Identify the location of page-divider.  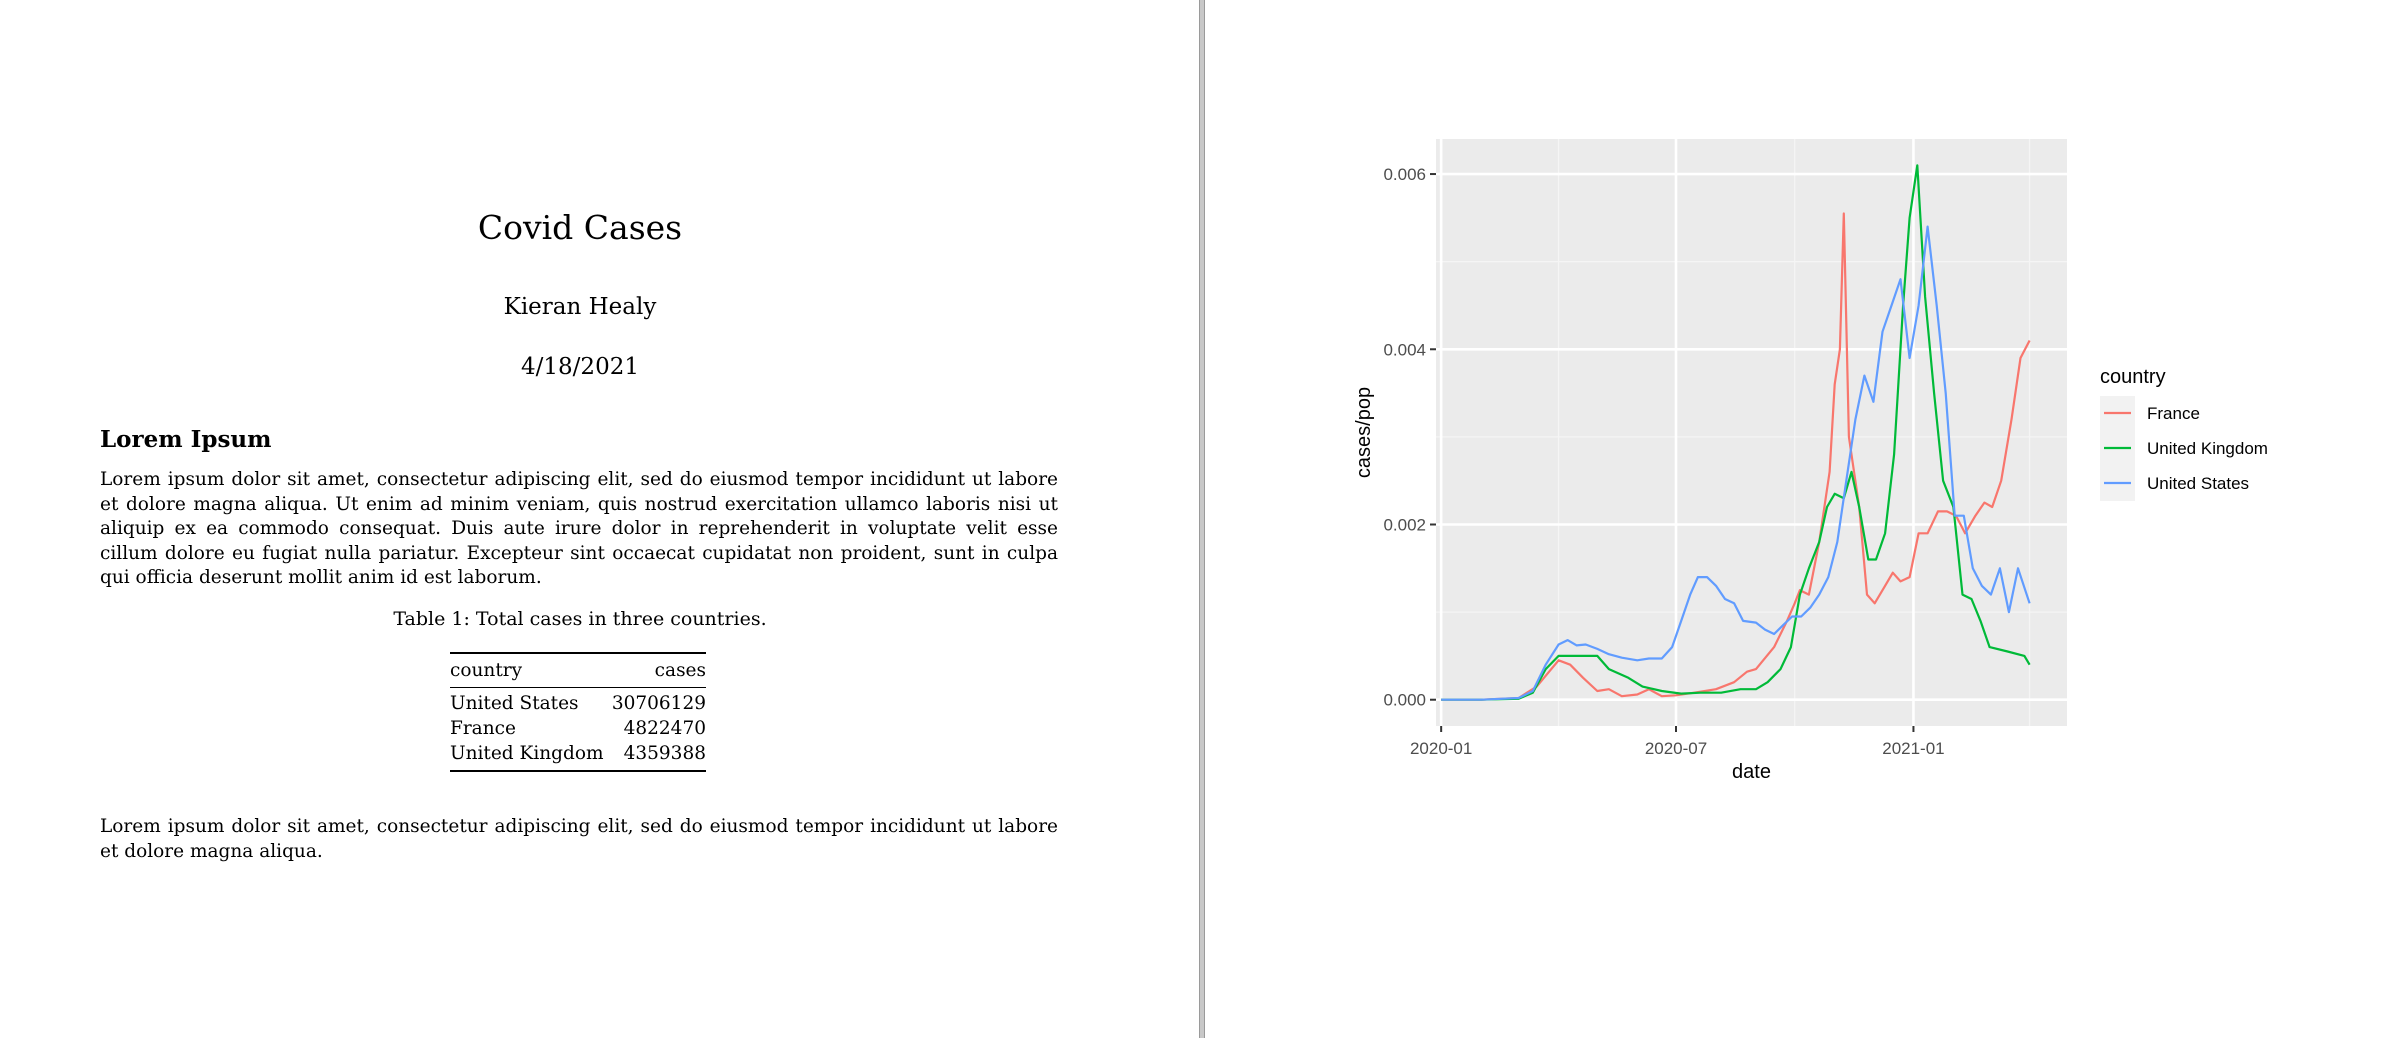
(1202, 519).